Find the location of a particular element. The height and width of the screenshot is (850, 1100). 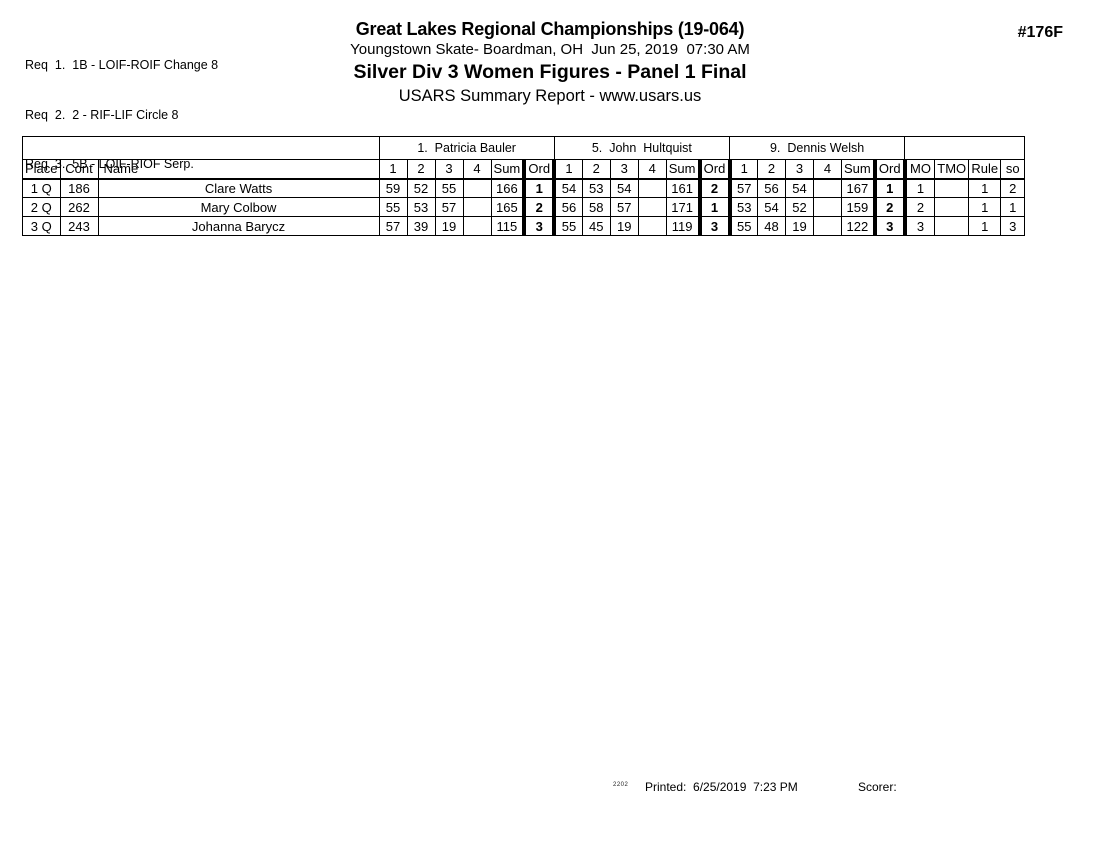

judge-row-spacer-right is located at coordinates (965, 148).